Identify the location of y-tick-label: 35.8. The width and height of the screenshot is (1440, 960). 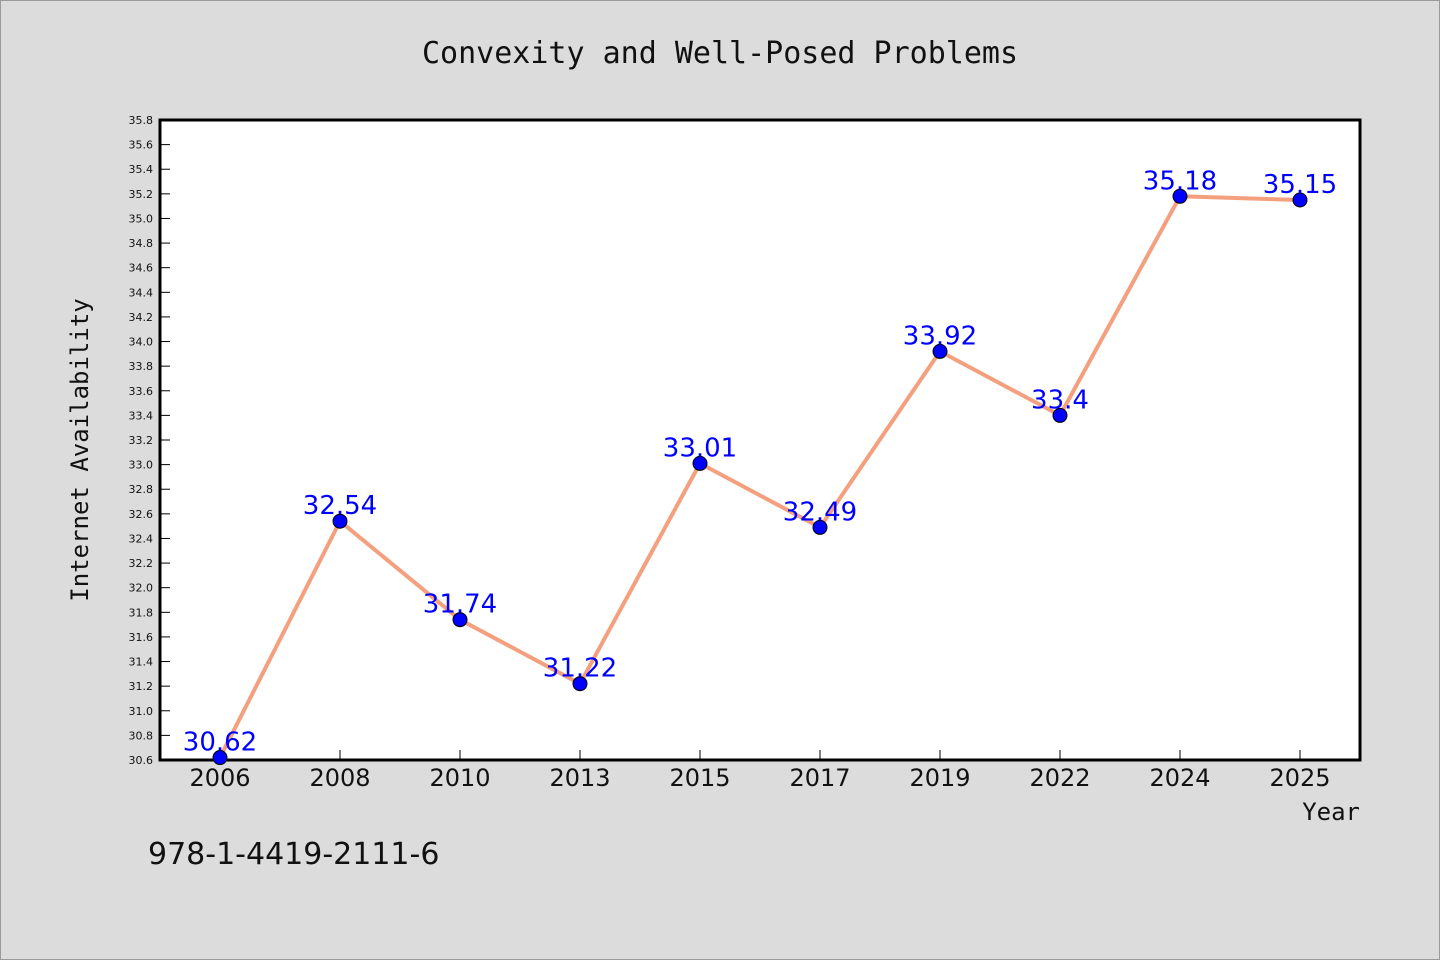
(141, 120).